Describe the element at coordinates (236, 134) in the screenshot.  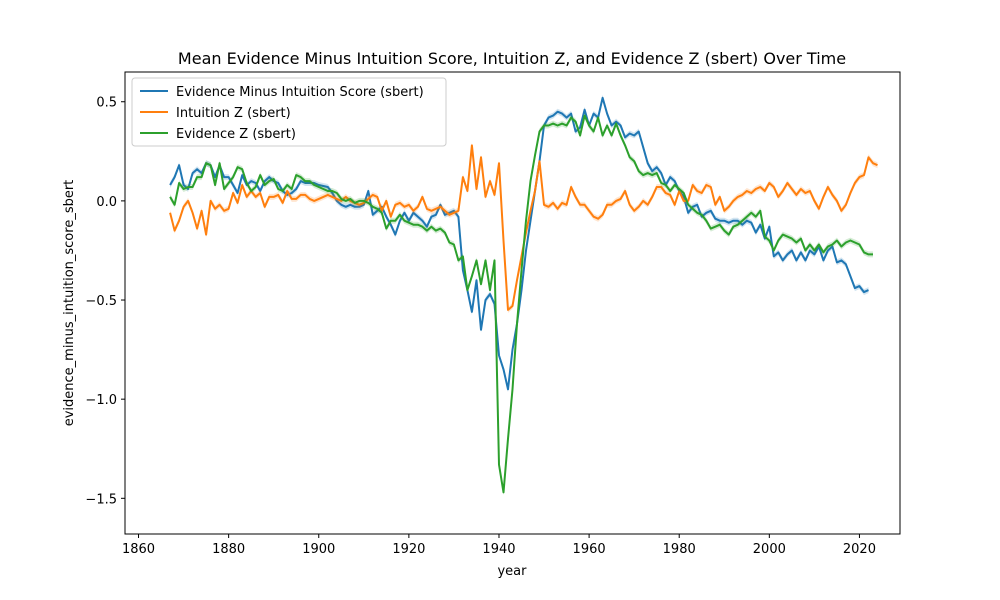
I see `legend-label-evidence-z: Evidence Z (sbert)` at that location.